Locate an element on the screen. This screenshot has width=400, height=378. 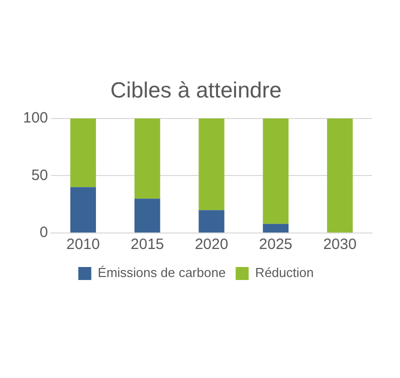
y-tick-label: 50 is located at coordinates (39, 175).